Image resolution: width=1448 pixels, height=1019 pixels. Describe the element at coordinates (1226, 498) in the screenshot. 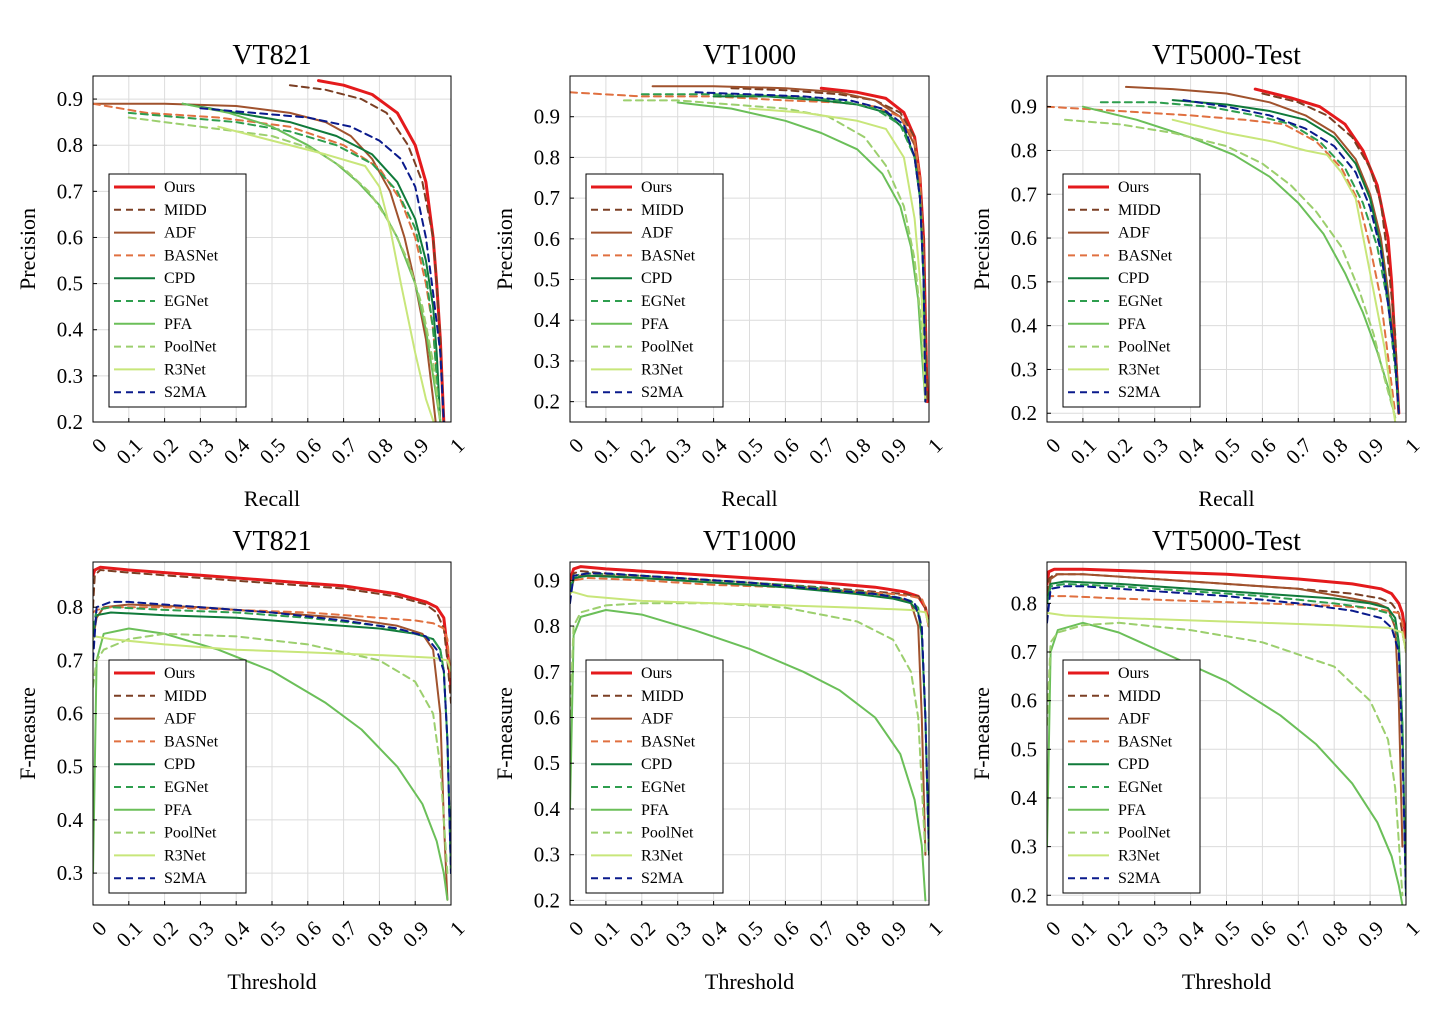

I see `x-axis-label: Recall` at that location.